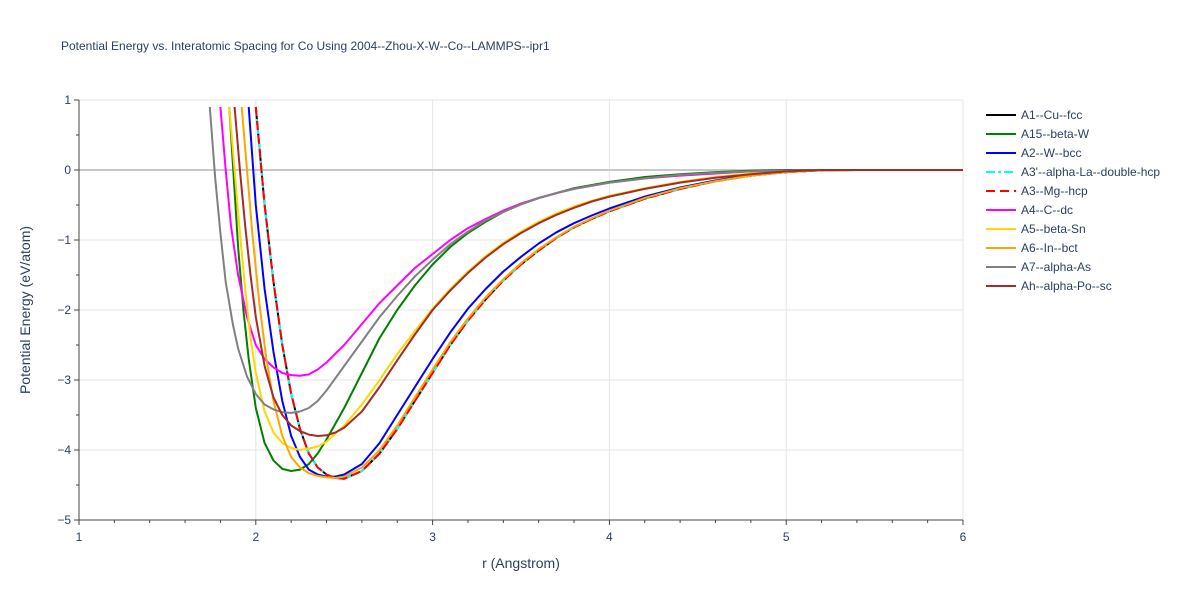 The image size is (1200, 600). Describe the element at coordinates (67, 100) in the screenshot. I see `y-tick-label: 1` at that location.